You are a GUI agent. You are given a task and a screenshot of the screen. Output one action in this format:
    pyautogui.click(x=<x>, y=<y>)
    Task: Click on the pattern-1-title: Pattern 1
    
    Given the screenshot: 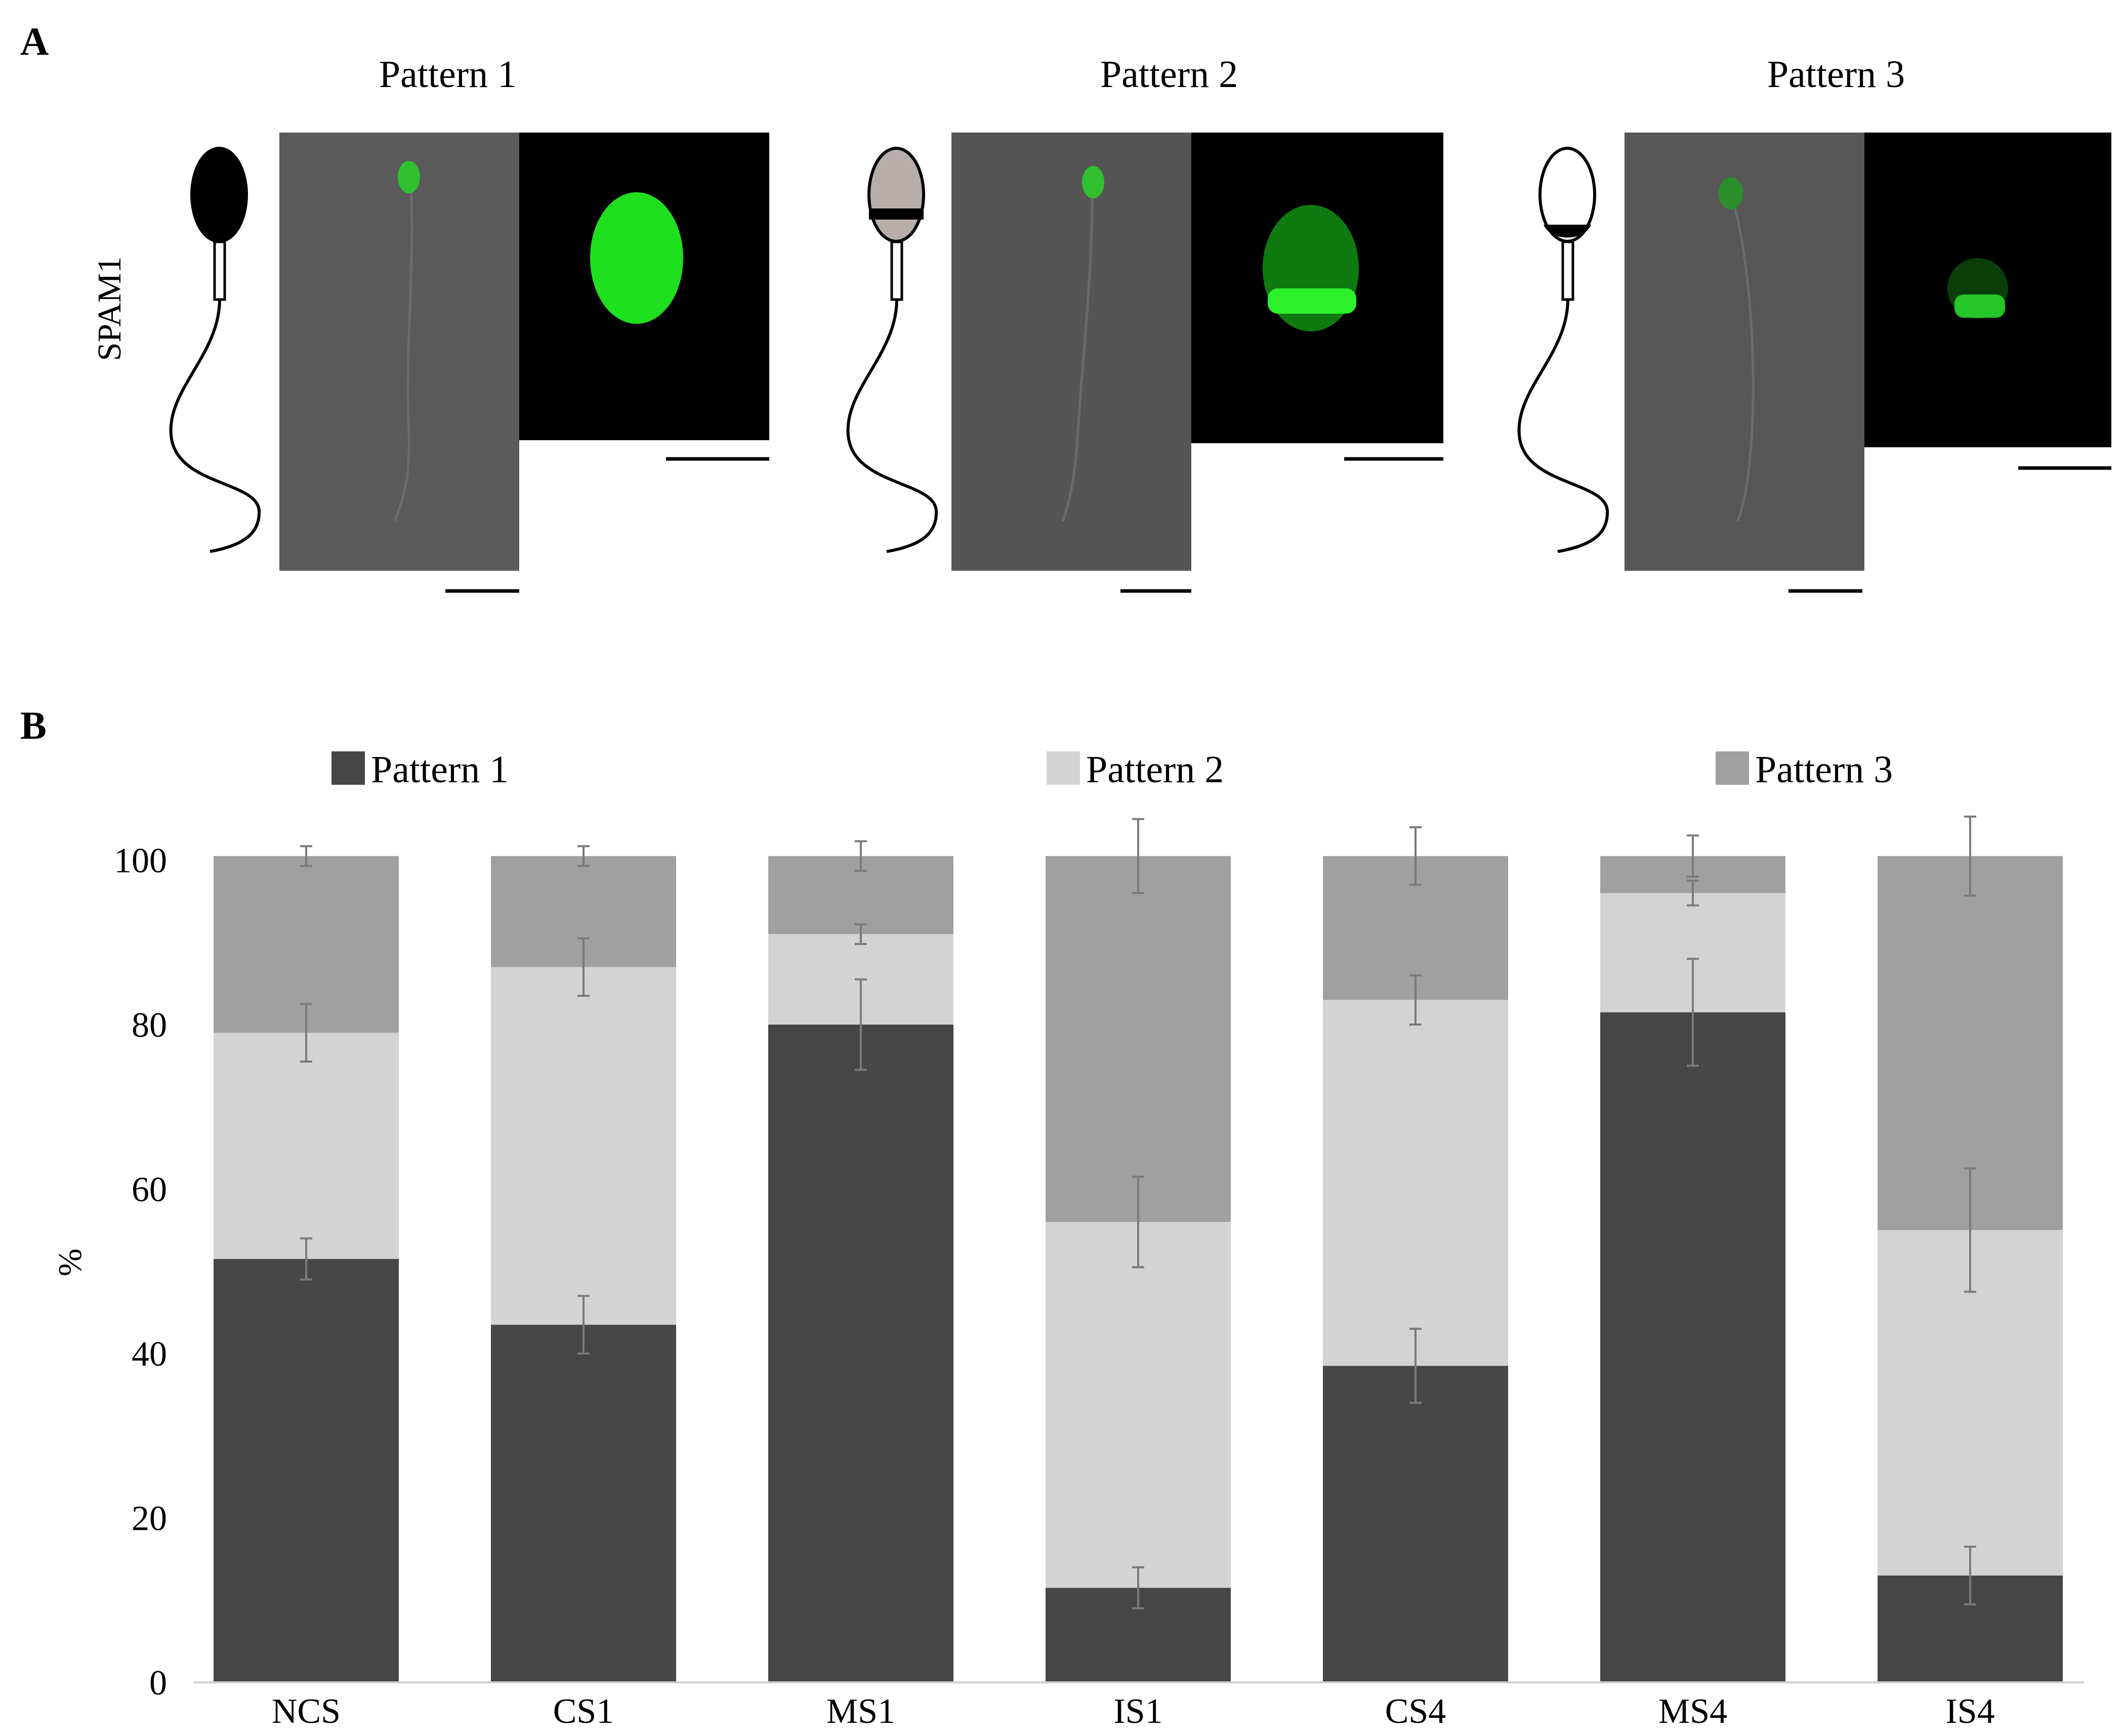 What is the action you would take?
    pyautogui.click(x=448, y=74)
    